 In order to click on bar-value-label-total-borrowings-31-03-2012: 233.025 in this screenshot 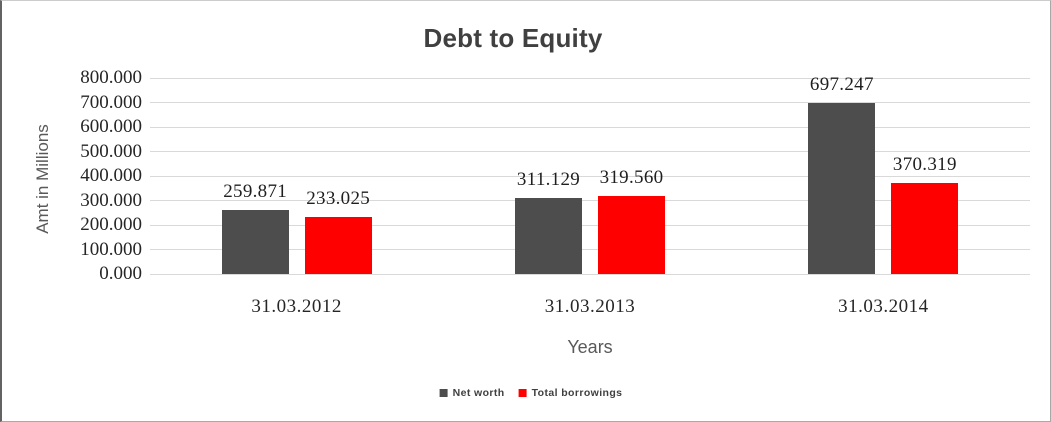, I will do `click(338, 198)`.